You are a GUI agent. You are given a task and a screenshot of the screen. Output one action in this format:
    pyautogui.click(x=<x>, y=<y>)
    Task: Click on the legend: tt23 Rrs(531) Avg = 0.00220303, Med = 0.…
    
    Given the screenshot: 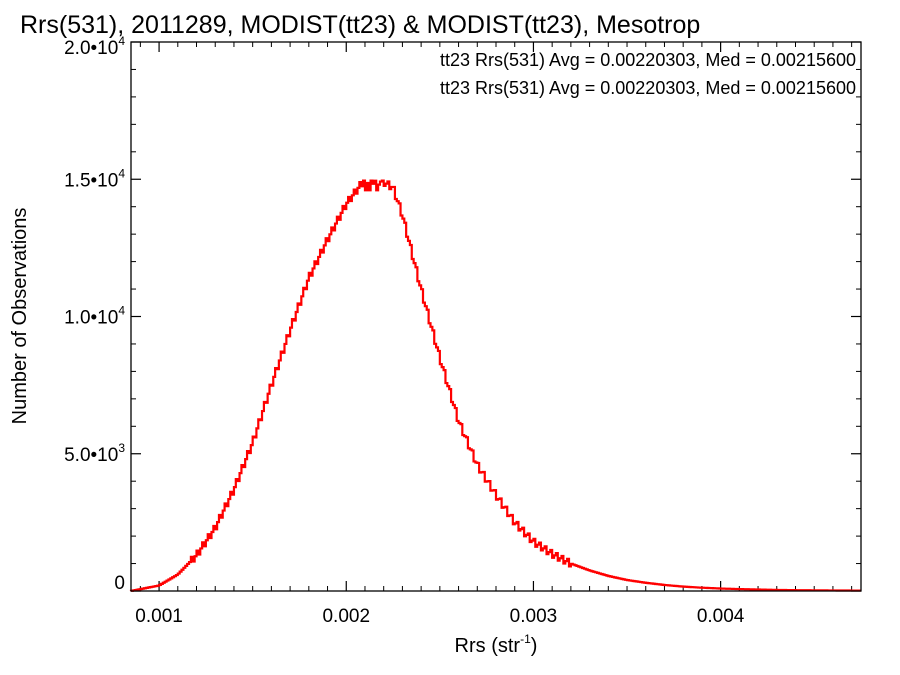 What is the action you would take?
    pyautogui.click(x=648, y=74)
    